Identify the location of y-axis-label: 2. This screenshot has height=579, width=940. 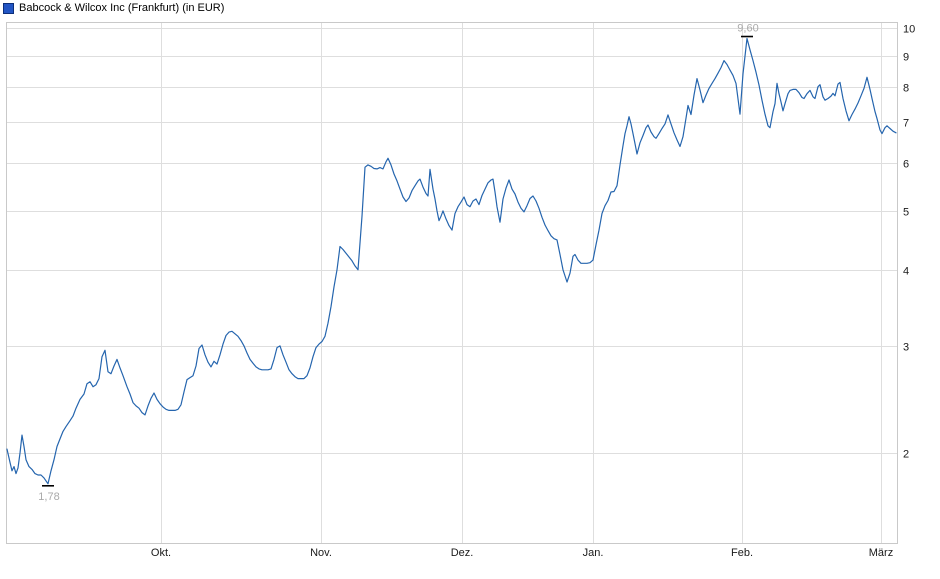
(906, 455).